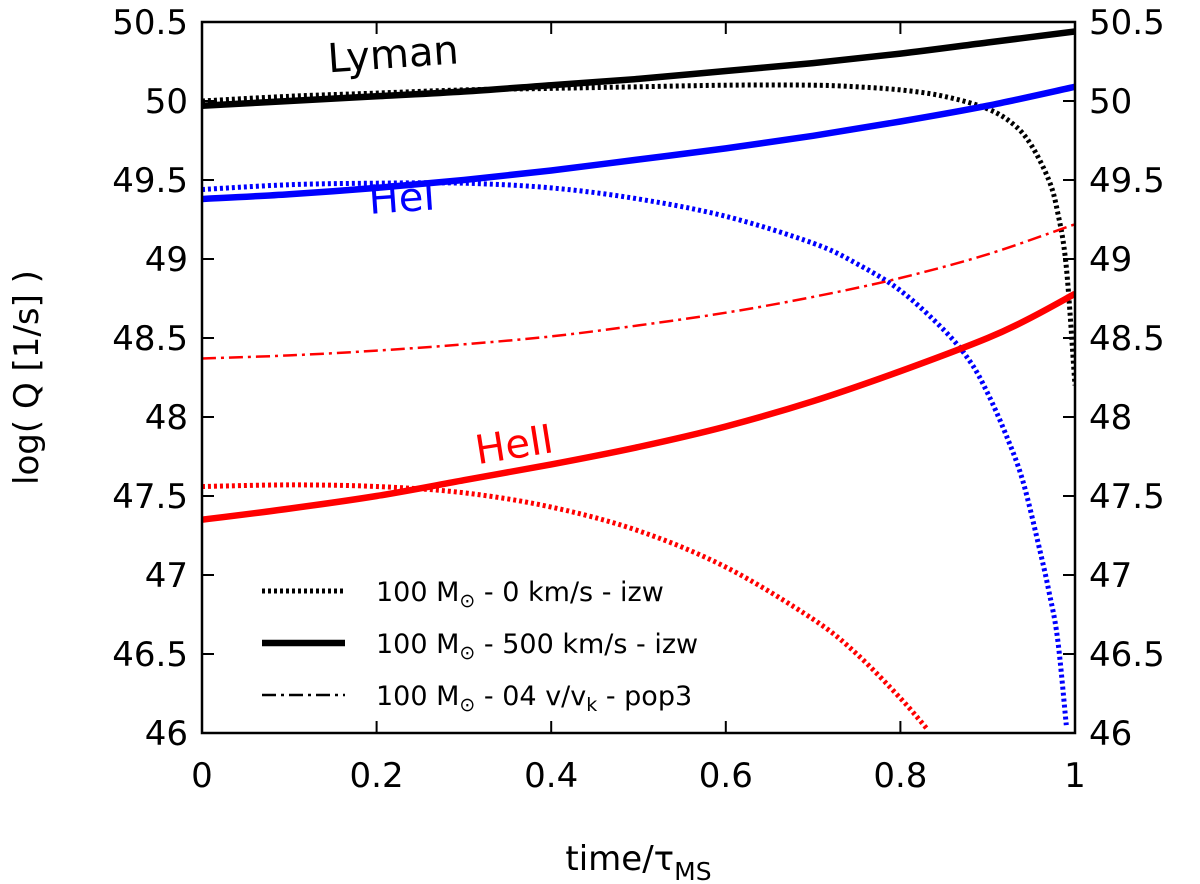  Describe the element at coordinates (1110, 418) in the screenshot. I see `y-tick-label-right: 48` at that location.